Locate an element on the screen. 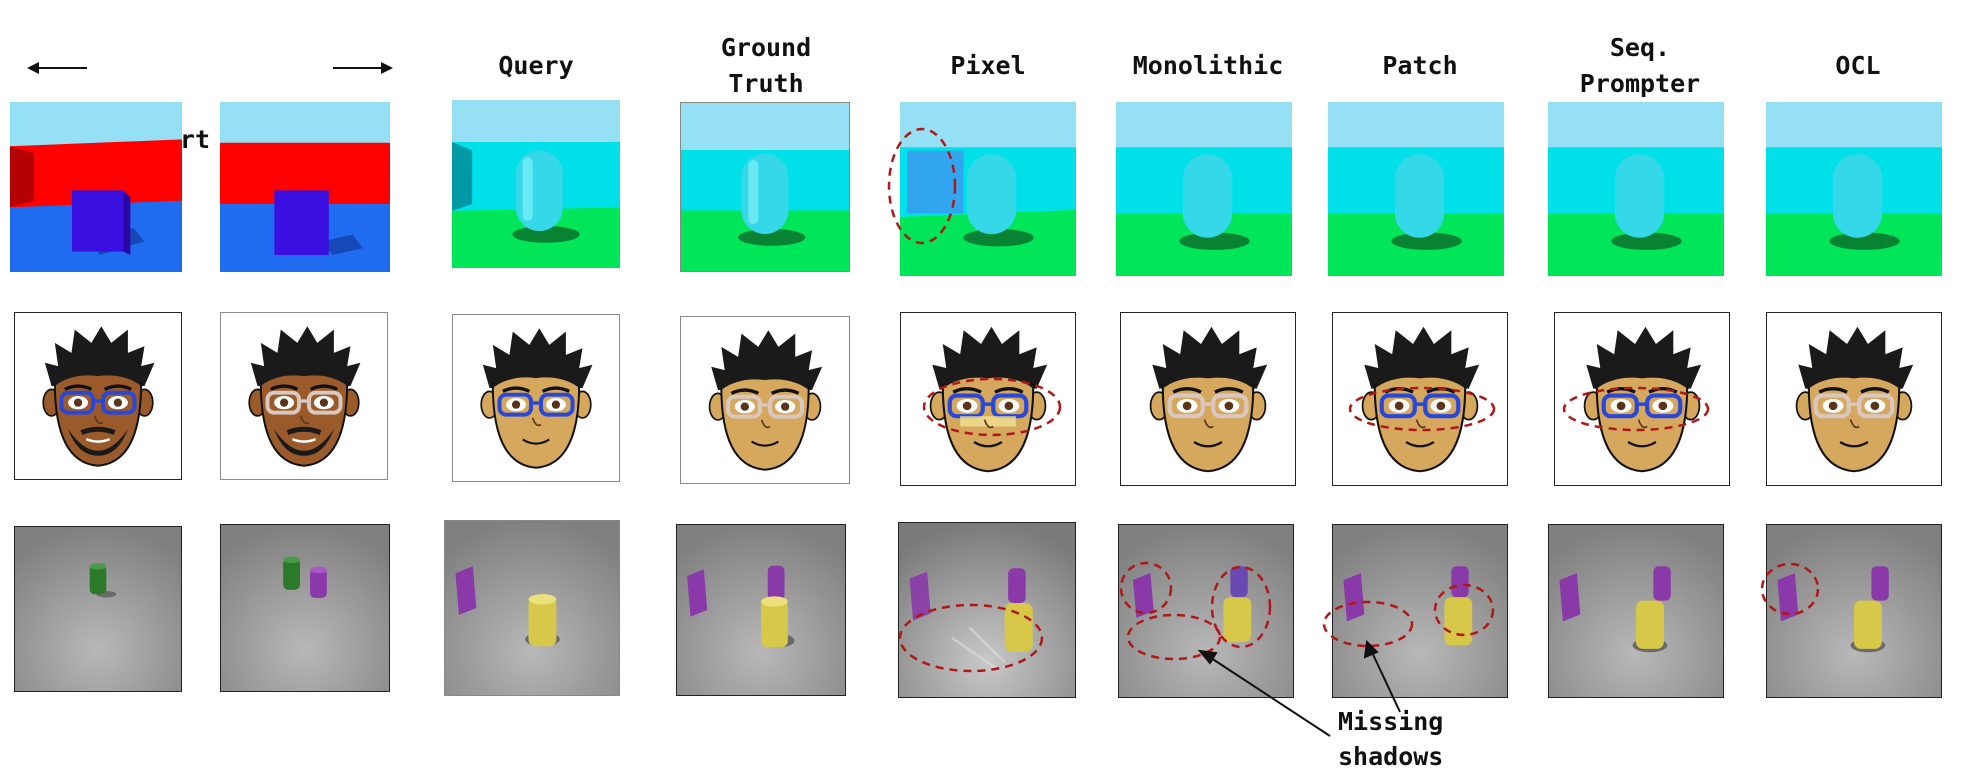  header-patch: Patch is located at coordinates (1420, 65).